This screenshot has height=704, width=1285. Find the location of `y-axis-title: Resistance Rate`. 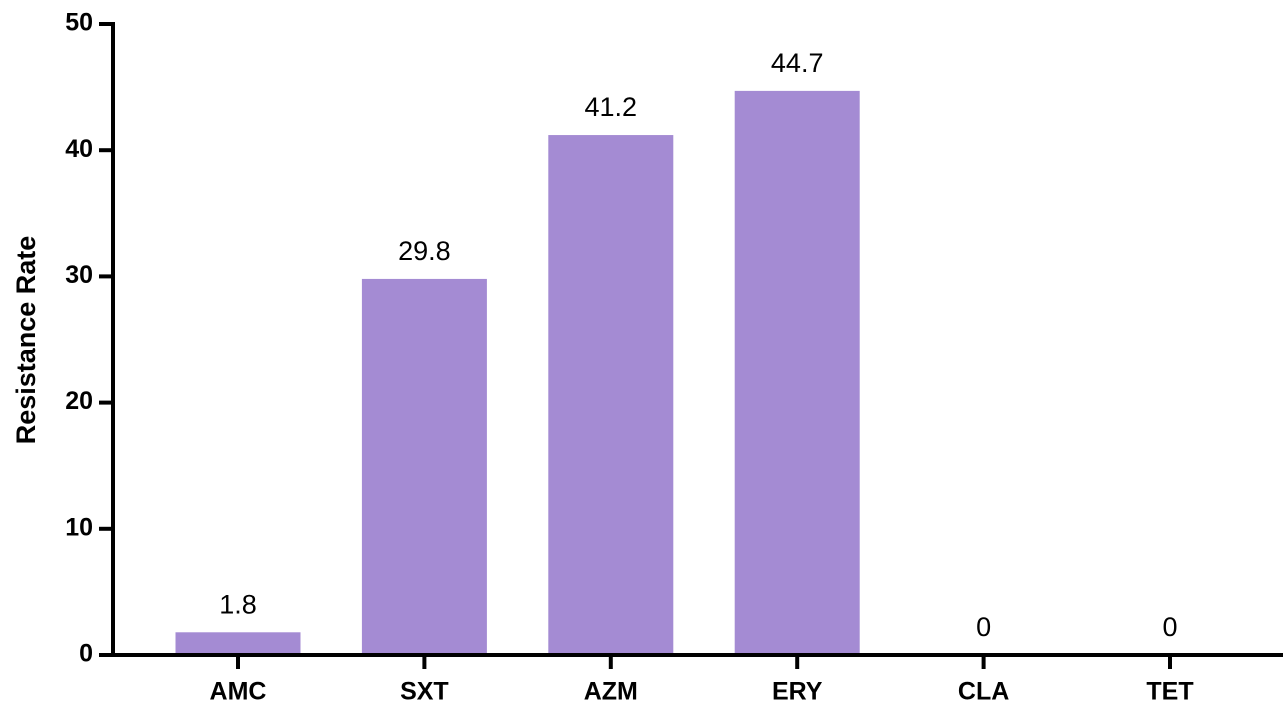

y-axis-title: Resistance Rate is located at coordinates (26, 340).